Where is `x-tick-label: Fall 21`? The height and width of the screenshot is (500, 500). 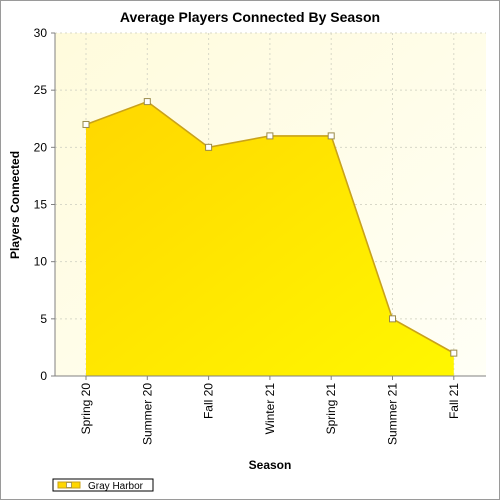 x-tick-label: Fall 21 is located at coordinates (454, 401).